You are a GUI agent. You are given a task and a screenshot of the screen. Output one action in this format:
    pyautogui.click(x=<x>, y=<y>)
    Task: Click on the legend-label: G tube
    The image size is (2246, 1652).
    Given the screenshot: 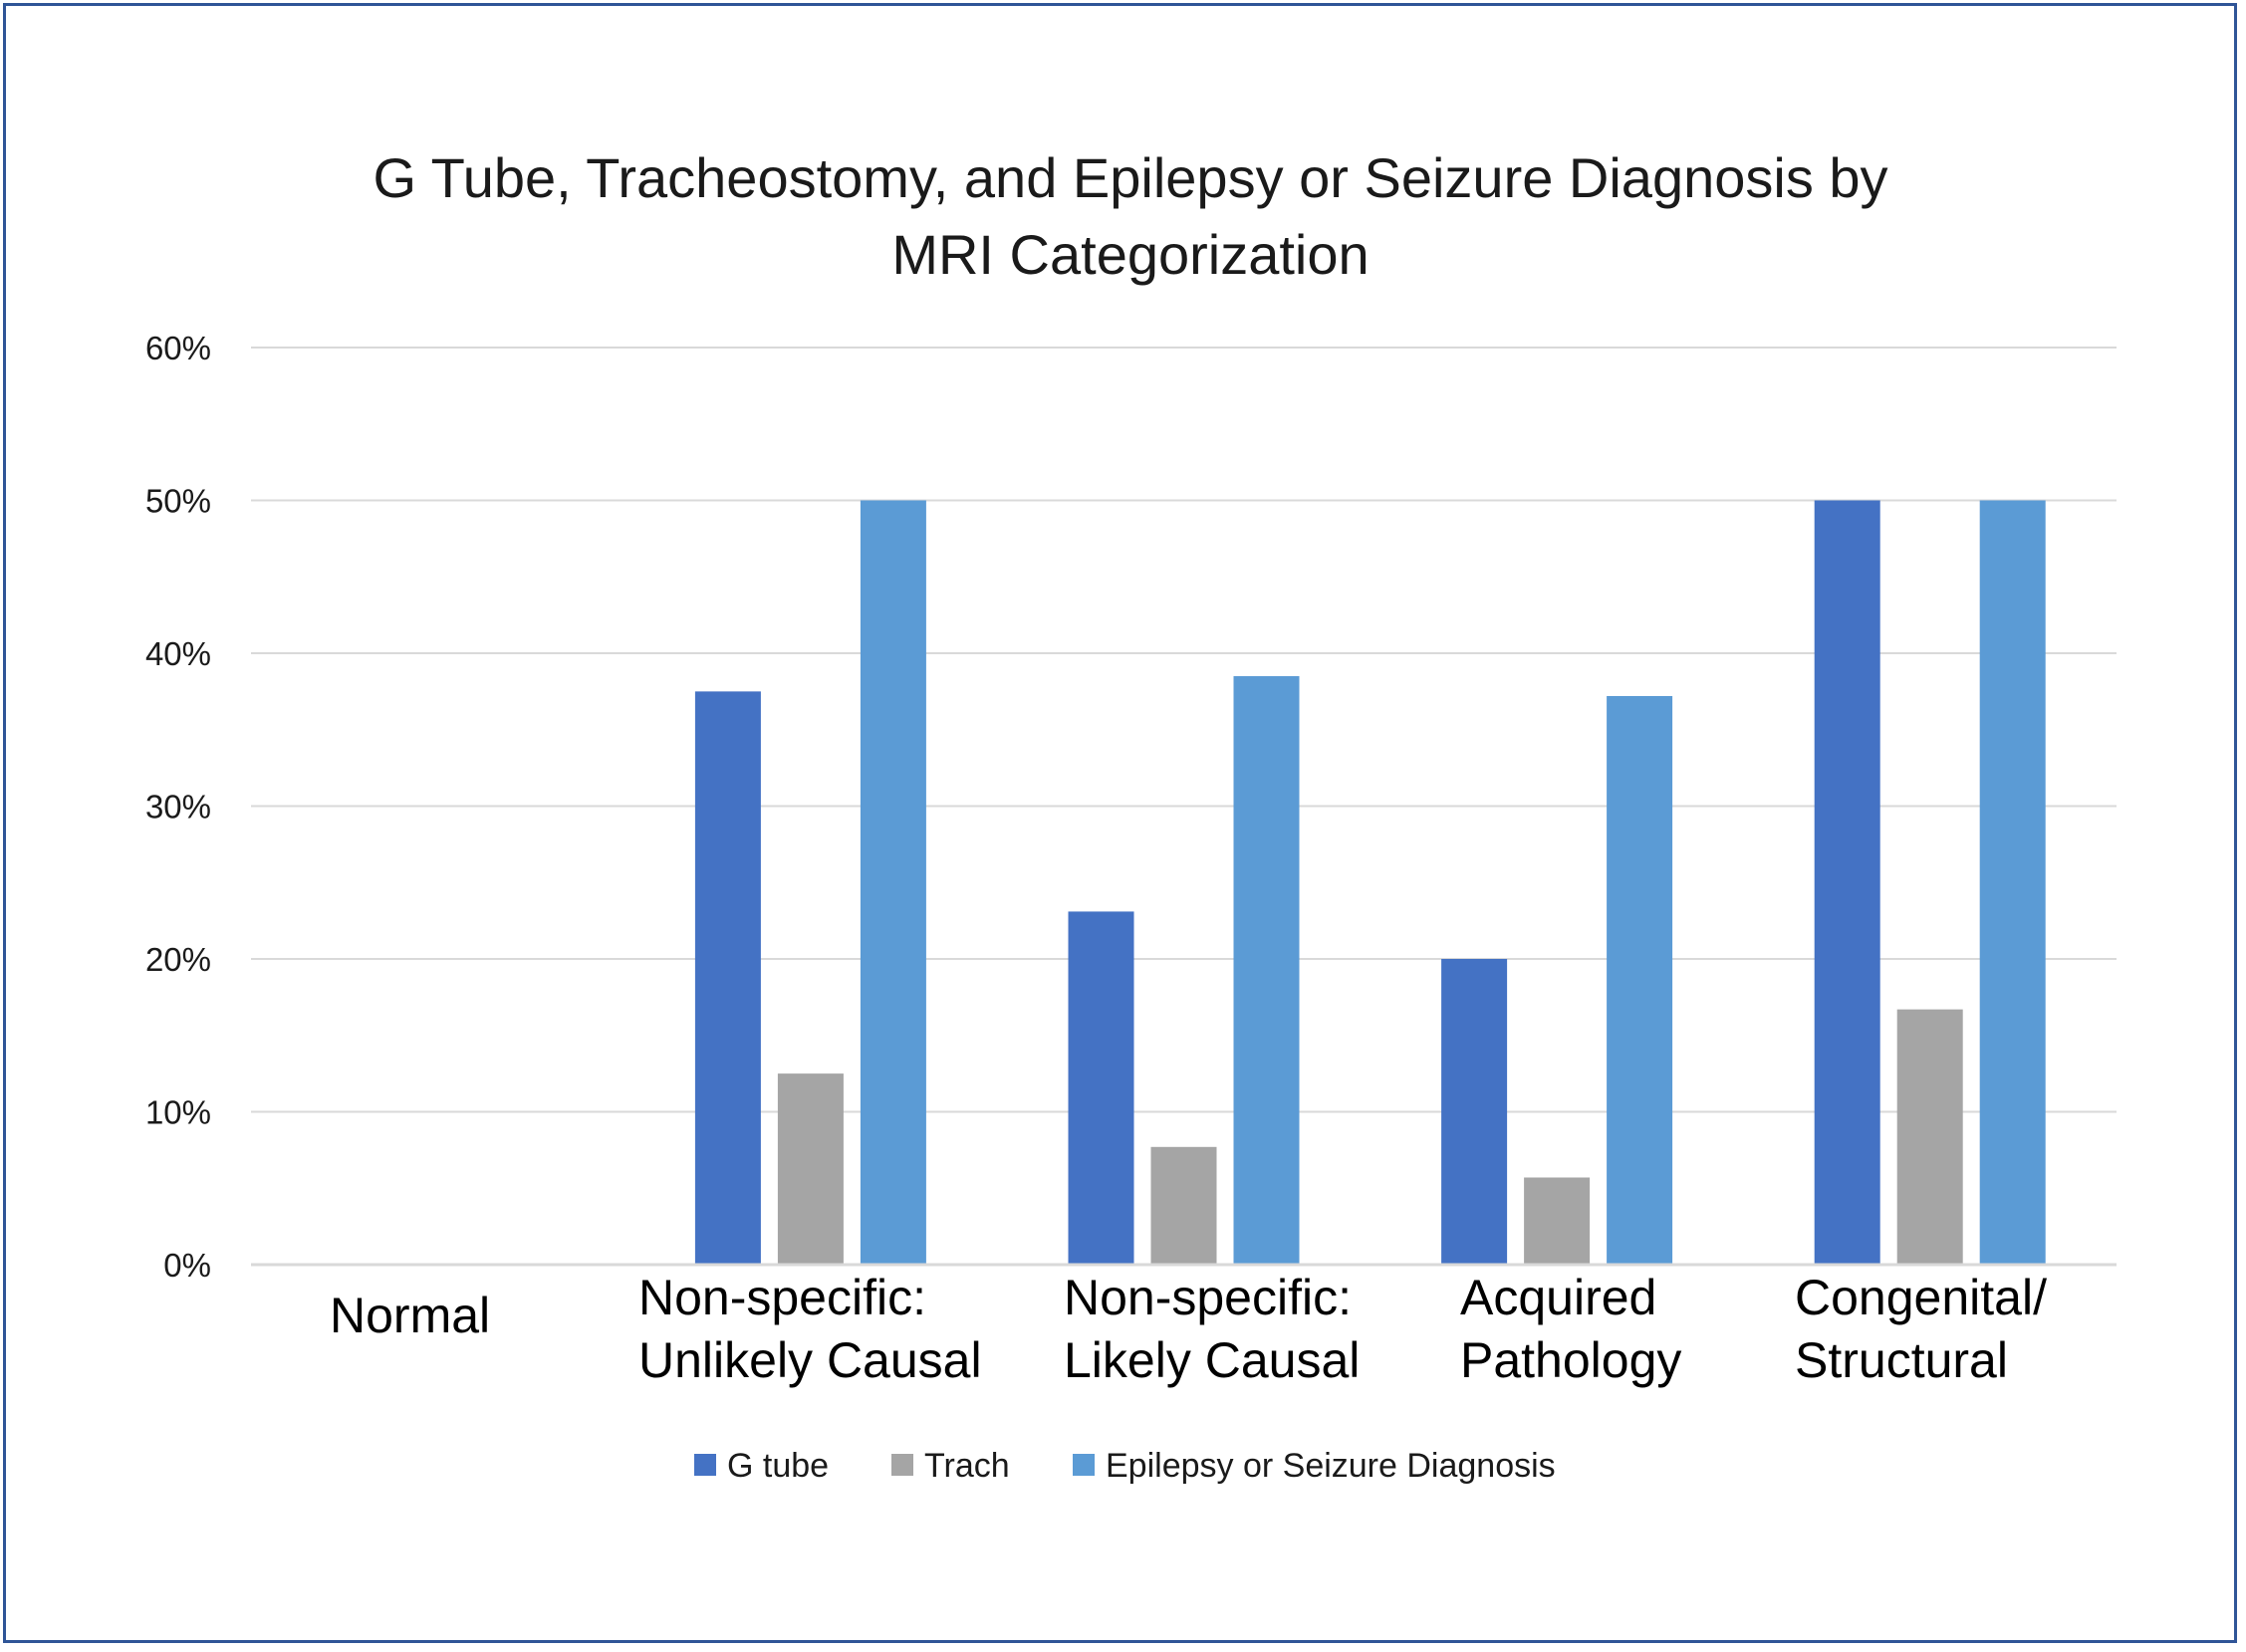 What is the action you would take?
    pyautogui.click(x=778, y=1466)
    